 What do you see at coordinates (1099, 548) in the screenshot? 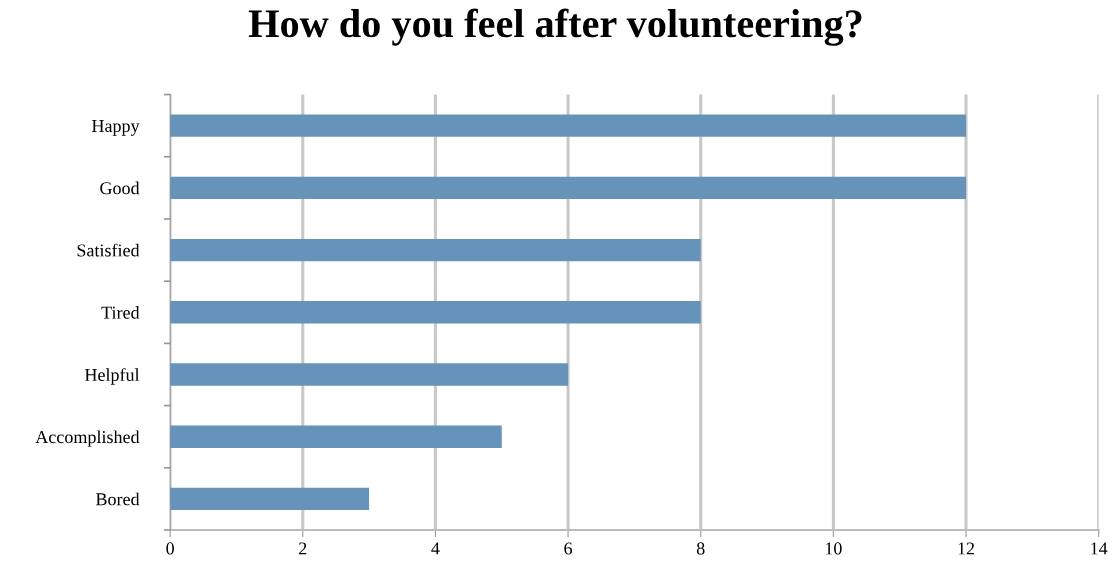
I see `x-tick-label: 14` at bounding box center [1099, 548].